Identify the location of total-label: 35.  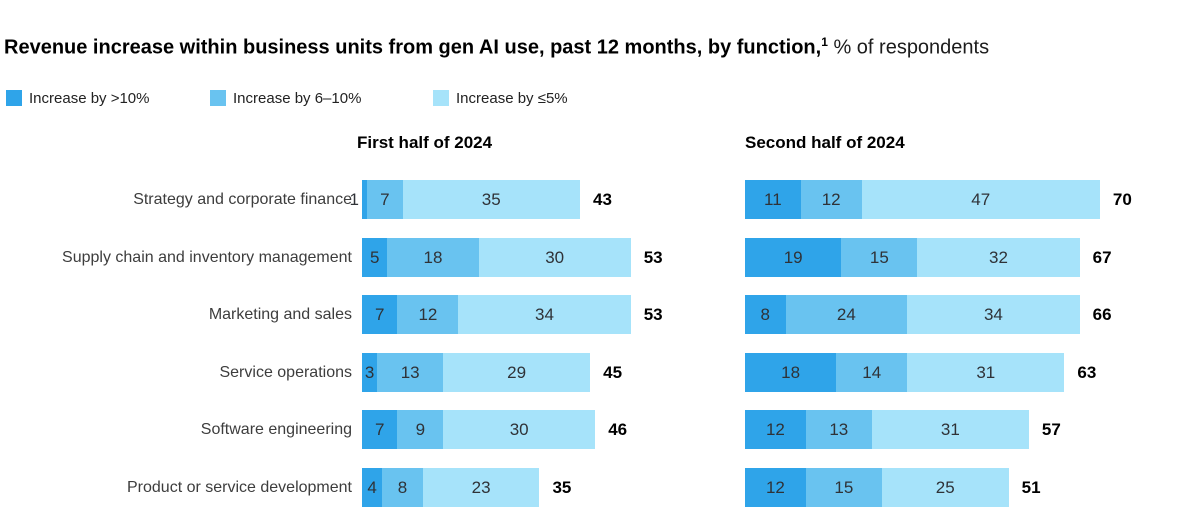
(562, 487).